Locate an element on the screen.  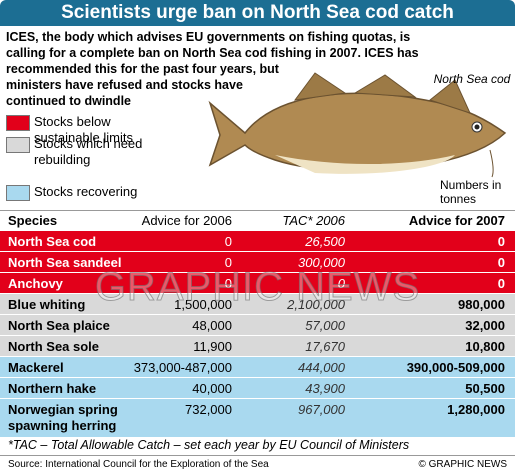
credit: © GRAPHIC NEWS is located at coordinates (463, 464).